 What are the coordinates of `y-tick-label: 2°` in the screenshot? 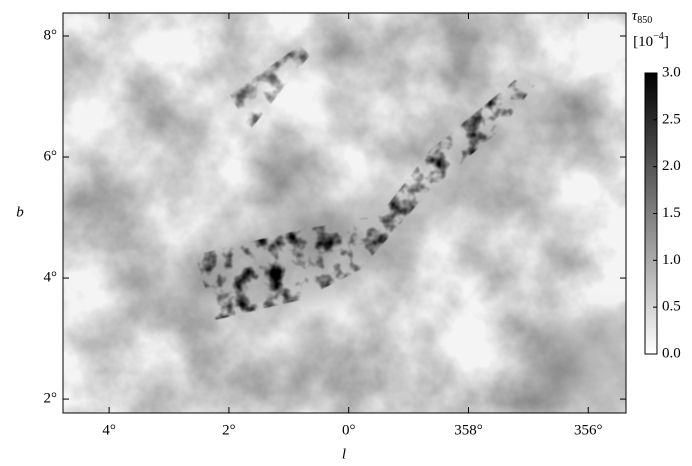 It's located at (51, 399).